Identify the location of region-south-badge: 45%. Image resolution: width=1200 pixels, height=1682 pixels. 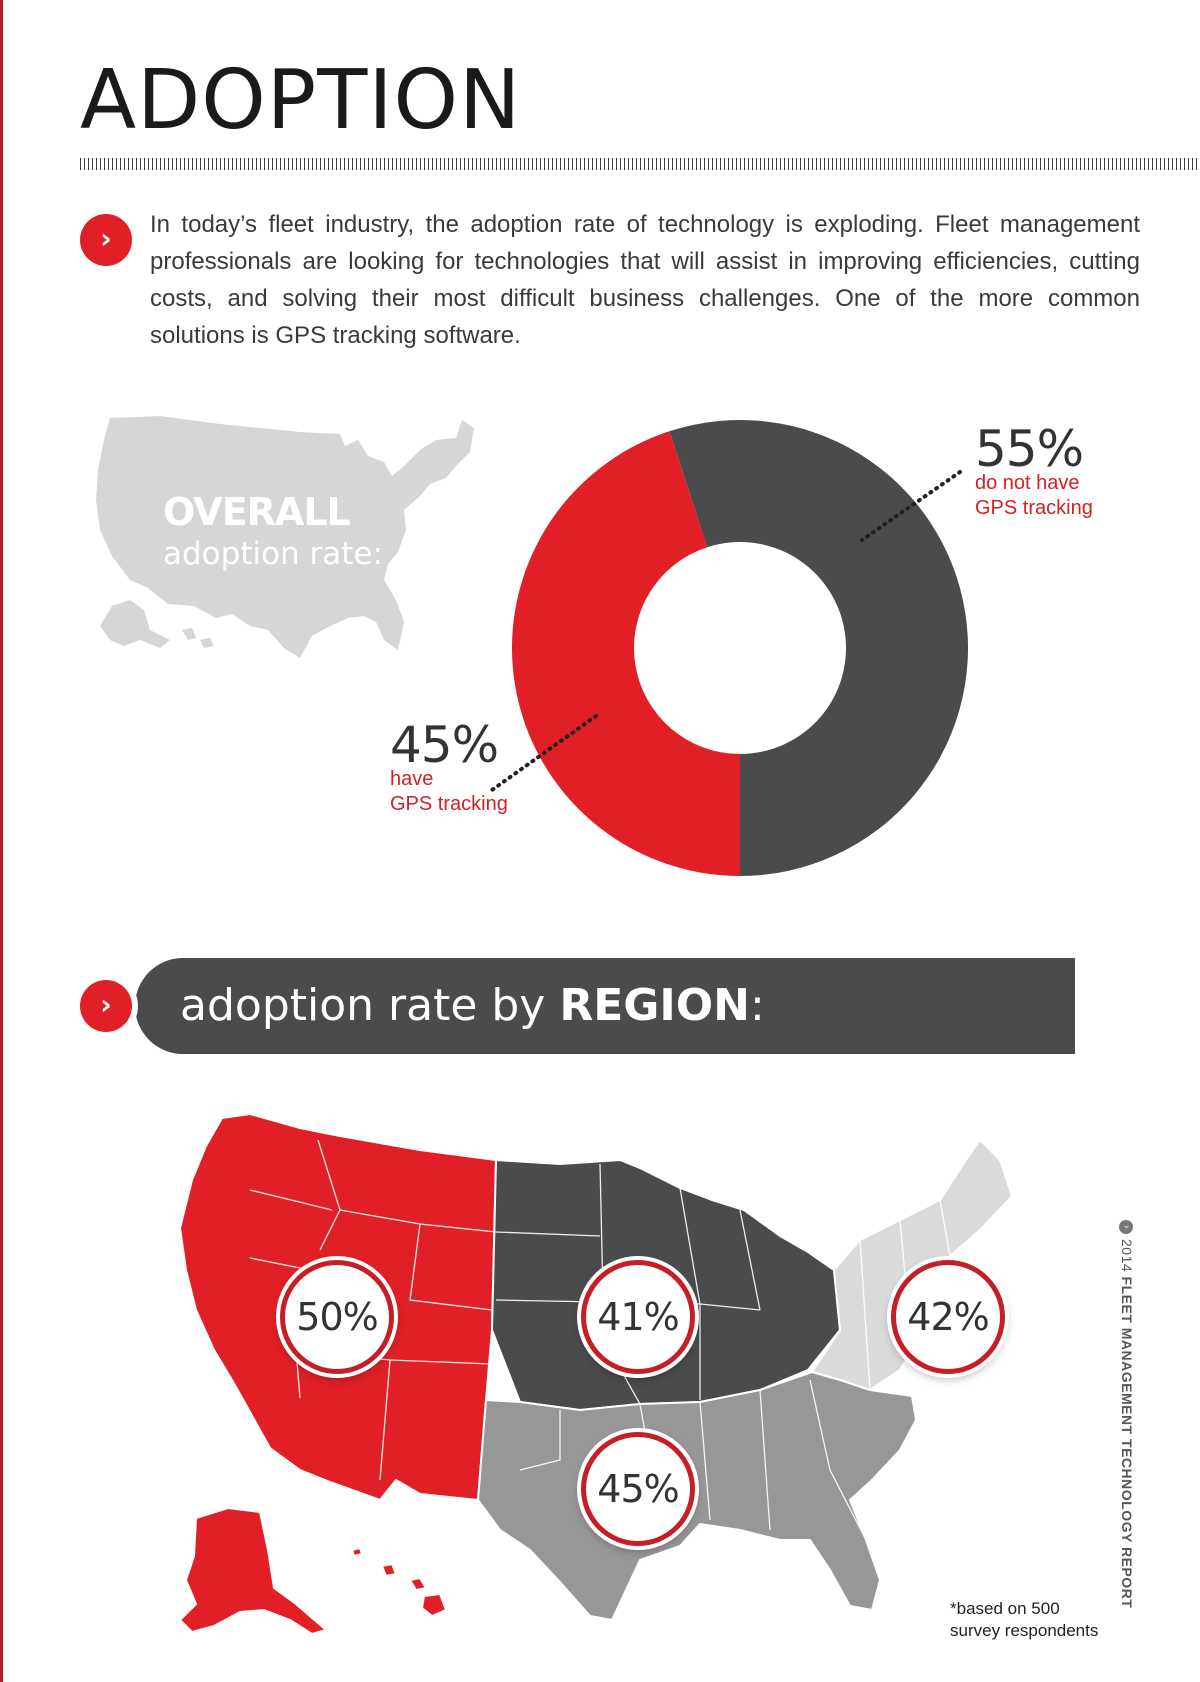
(638, 1489).